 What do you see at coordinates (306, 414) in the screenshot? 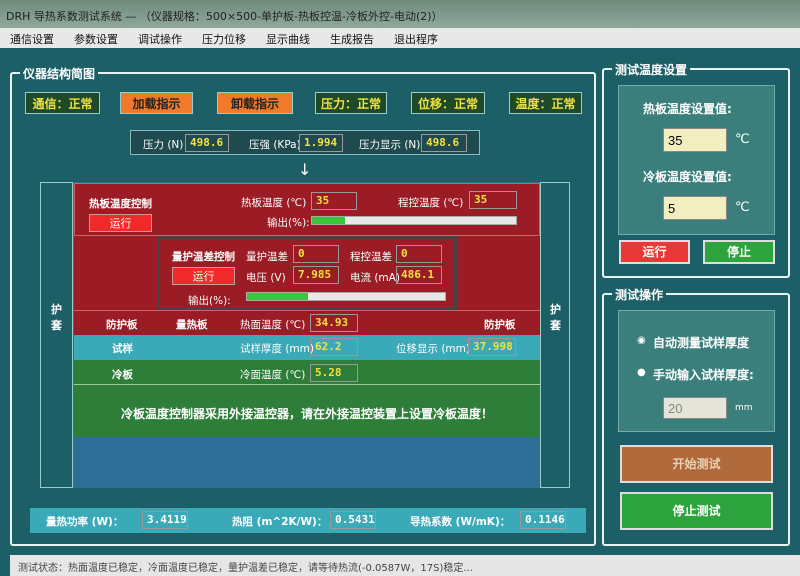
I see `cold-message: 冷板温度控制器采用外接温控器，请在外接温控装置上设置冷板温度！` at bounding box center [306, 414].